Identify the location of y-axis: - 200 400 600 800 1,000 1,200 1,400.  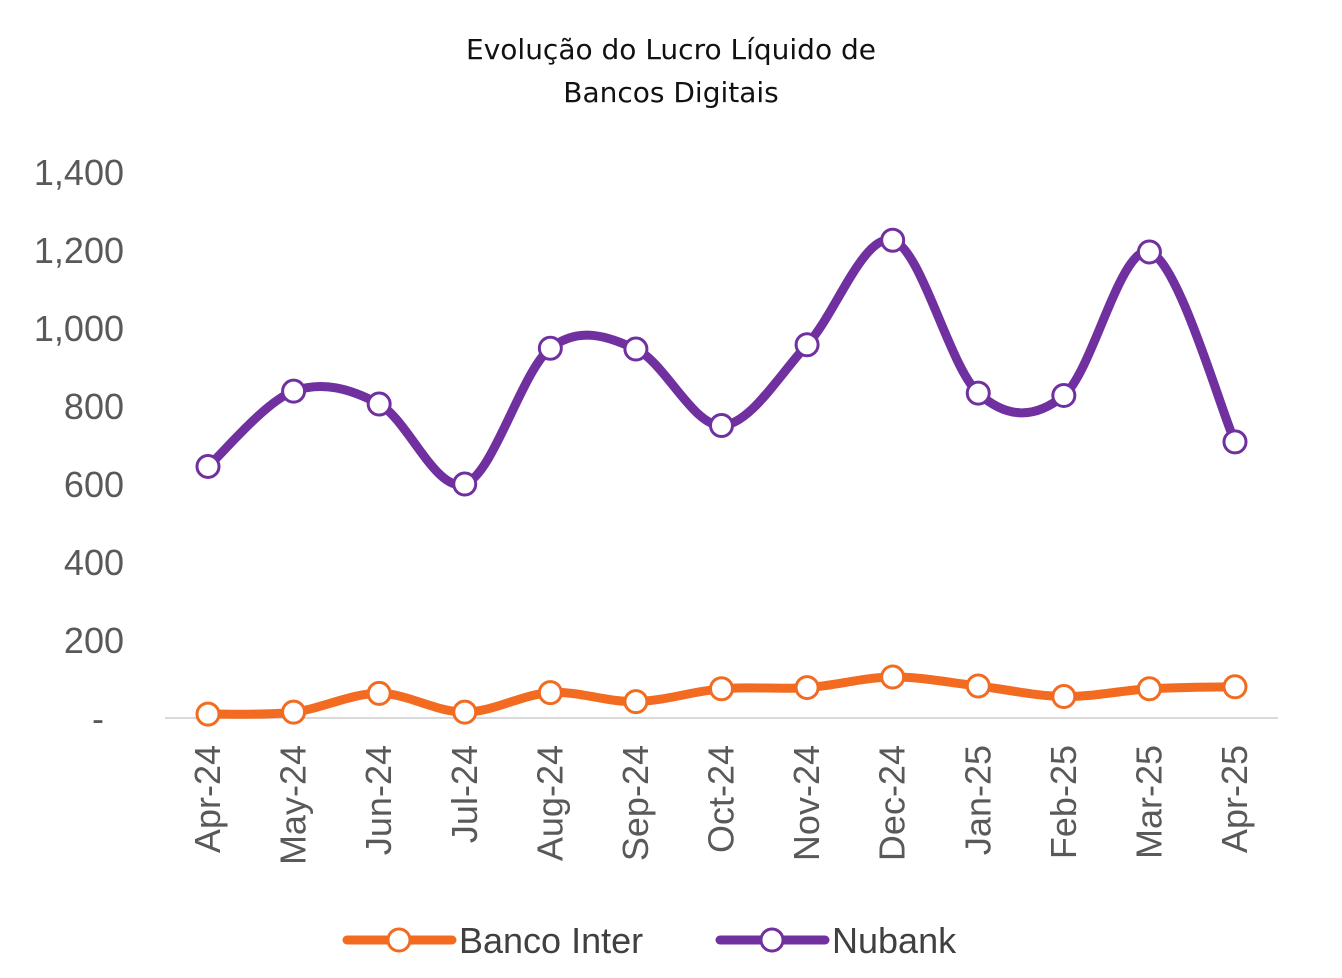
(79, 445).